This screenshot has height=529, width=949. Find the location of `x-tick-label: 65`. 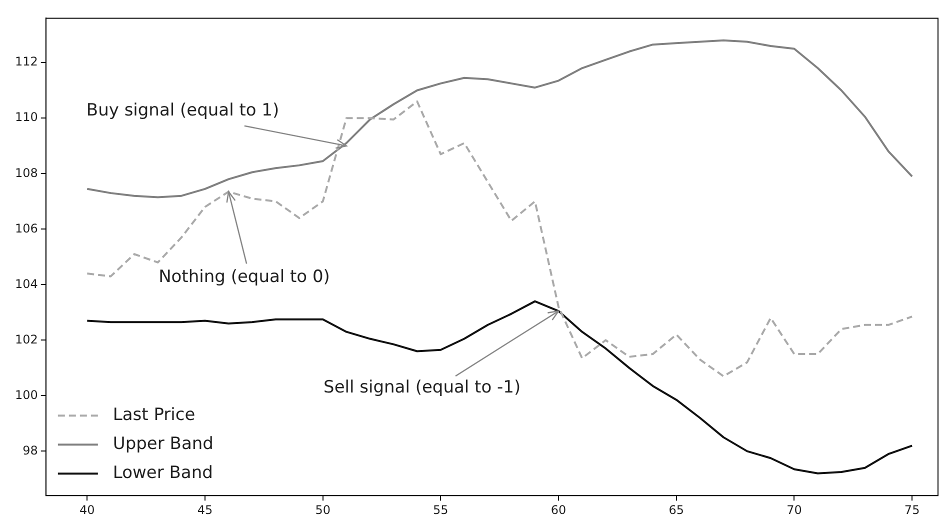

x-tick-label: 65 is located at coordinates (676, 509).